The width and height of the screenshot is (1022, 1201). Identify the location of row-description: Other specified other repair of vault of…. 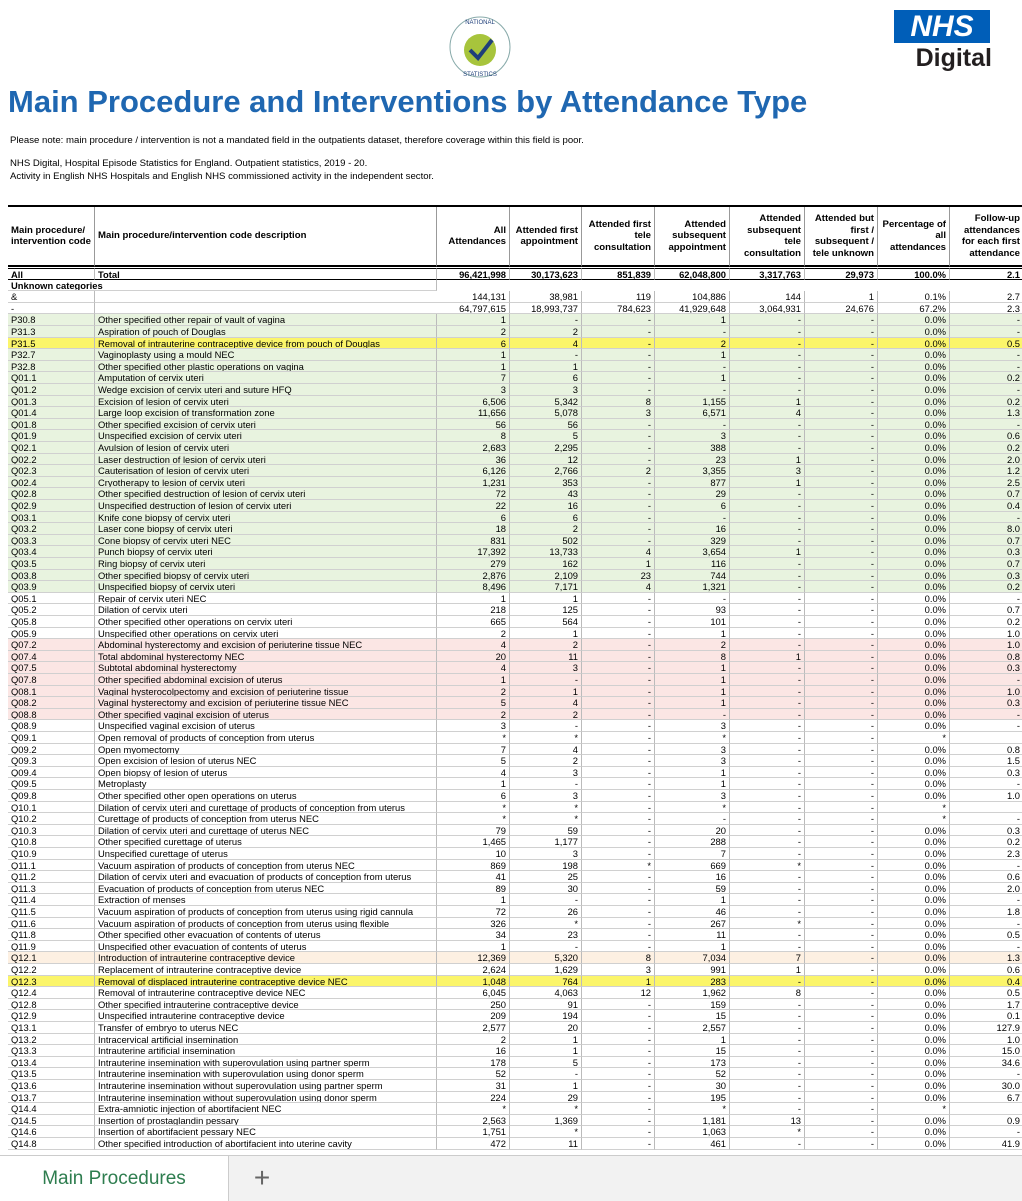
(266, 320).